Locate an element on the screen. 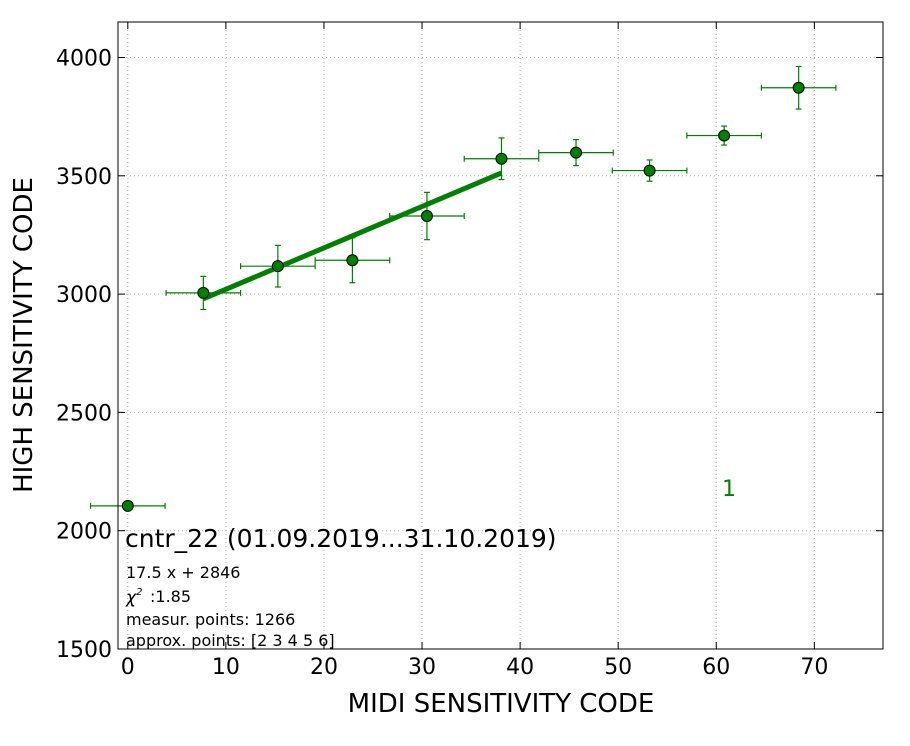  info-measured-points: measur. points: 1266 is located at coordinates (210, 619).